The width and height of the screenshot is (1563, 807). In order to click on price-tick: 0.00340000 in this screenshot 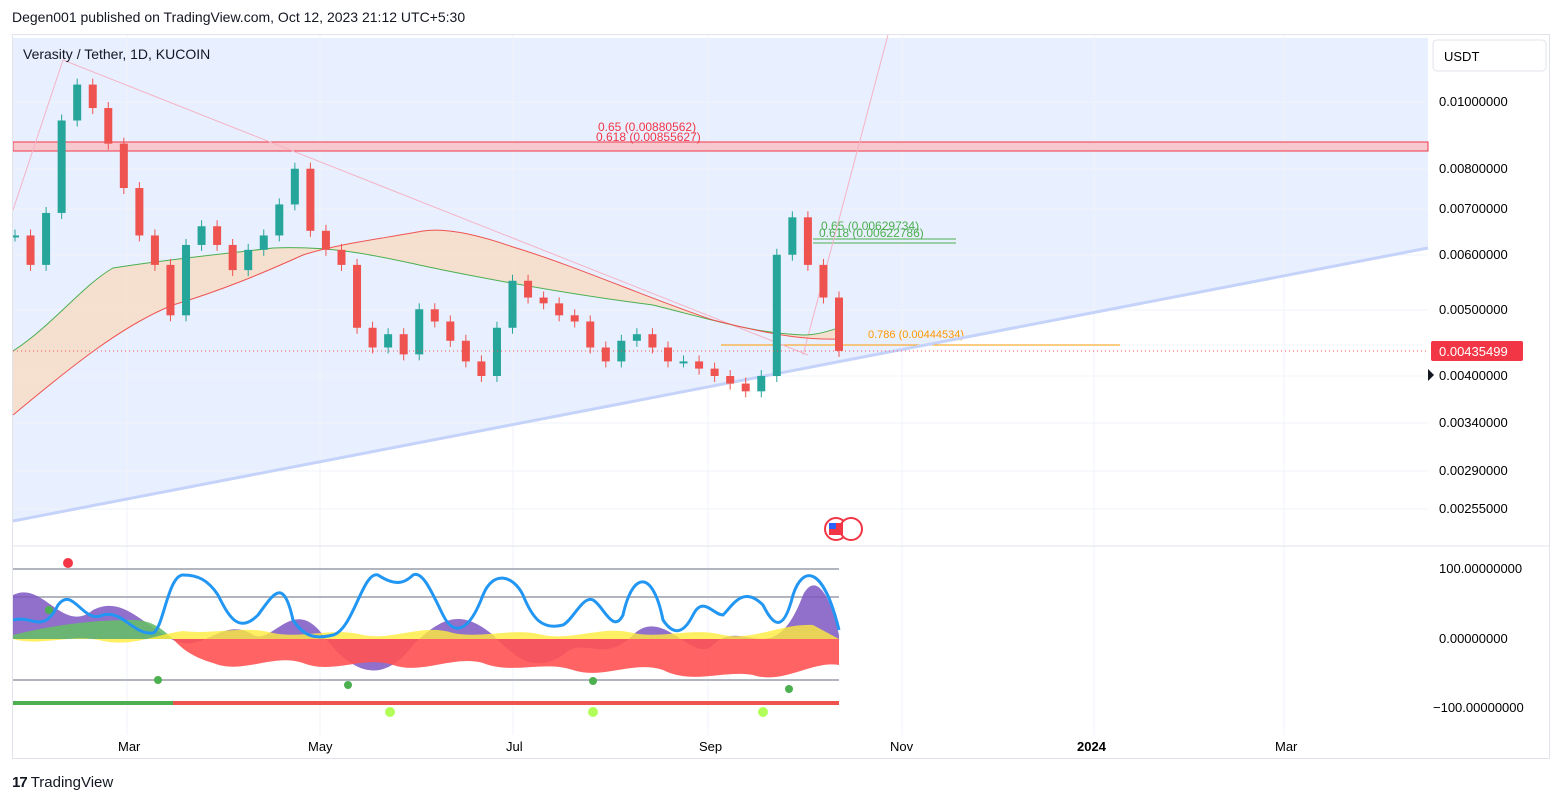, I will do `click(1473, 422)`.